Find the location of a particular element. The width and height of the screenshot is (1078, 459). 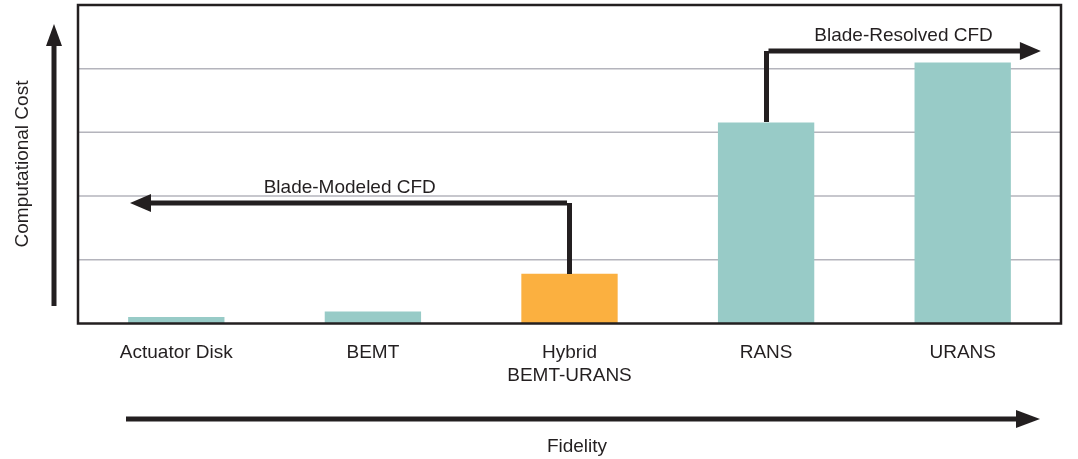

text: Blade-Resolved CFD is located at coordinates (903, 35).